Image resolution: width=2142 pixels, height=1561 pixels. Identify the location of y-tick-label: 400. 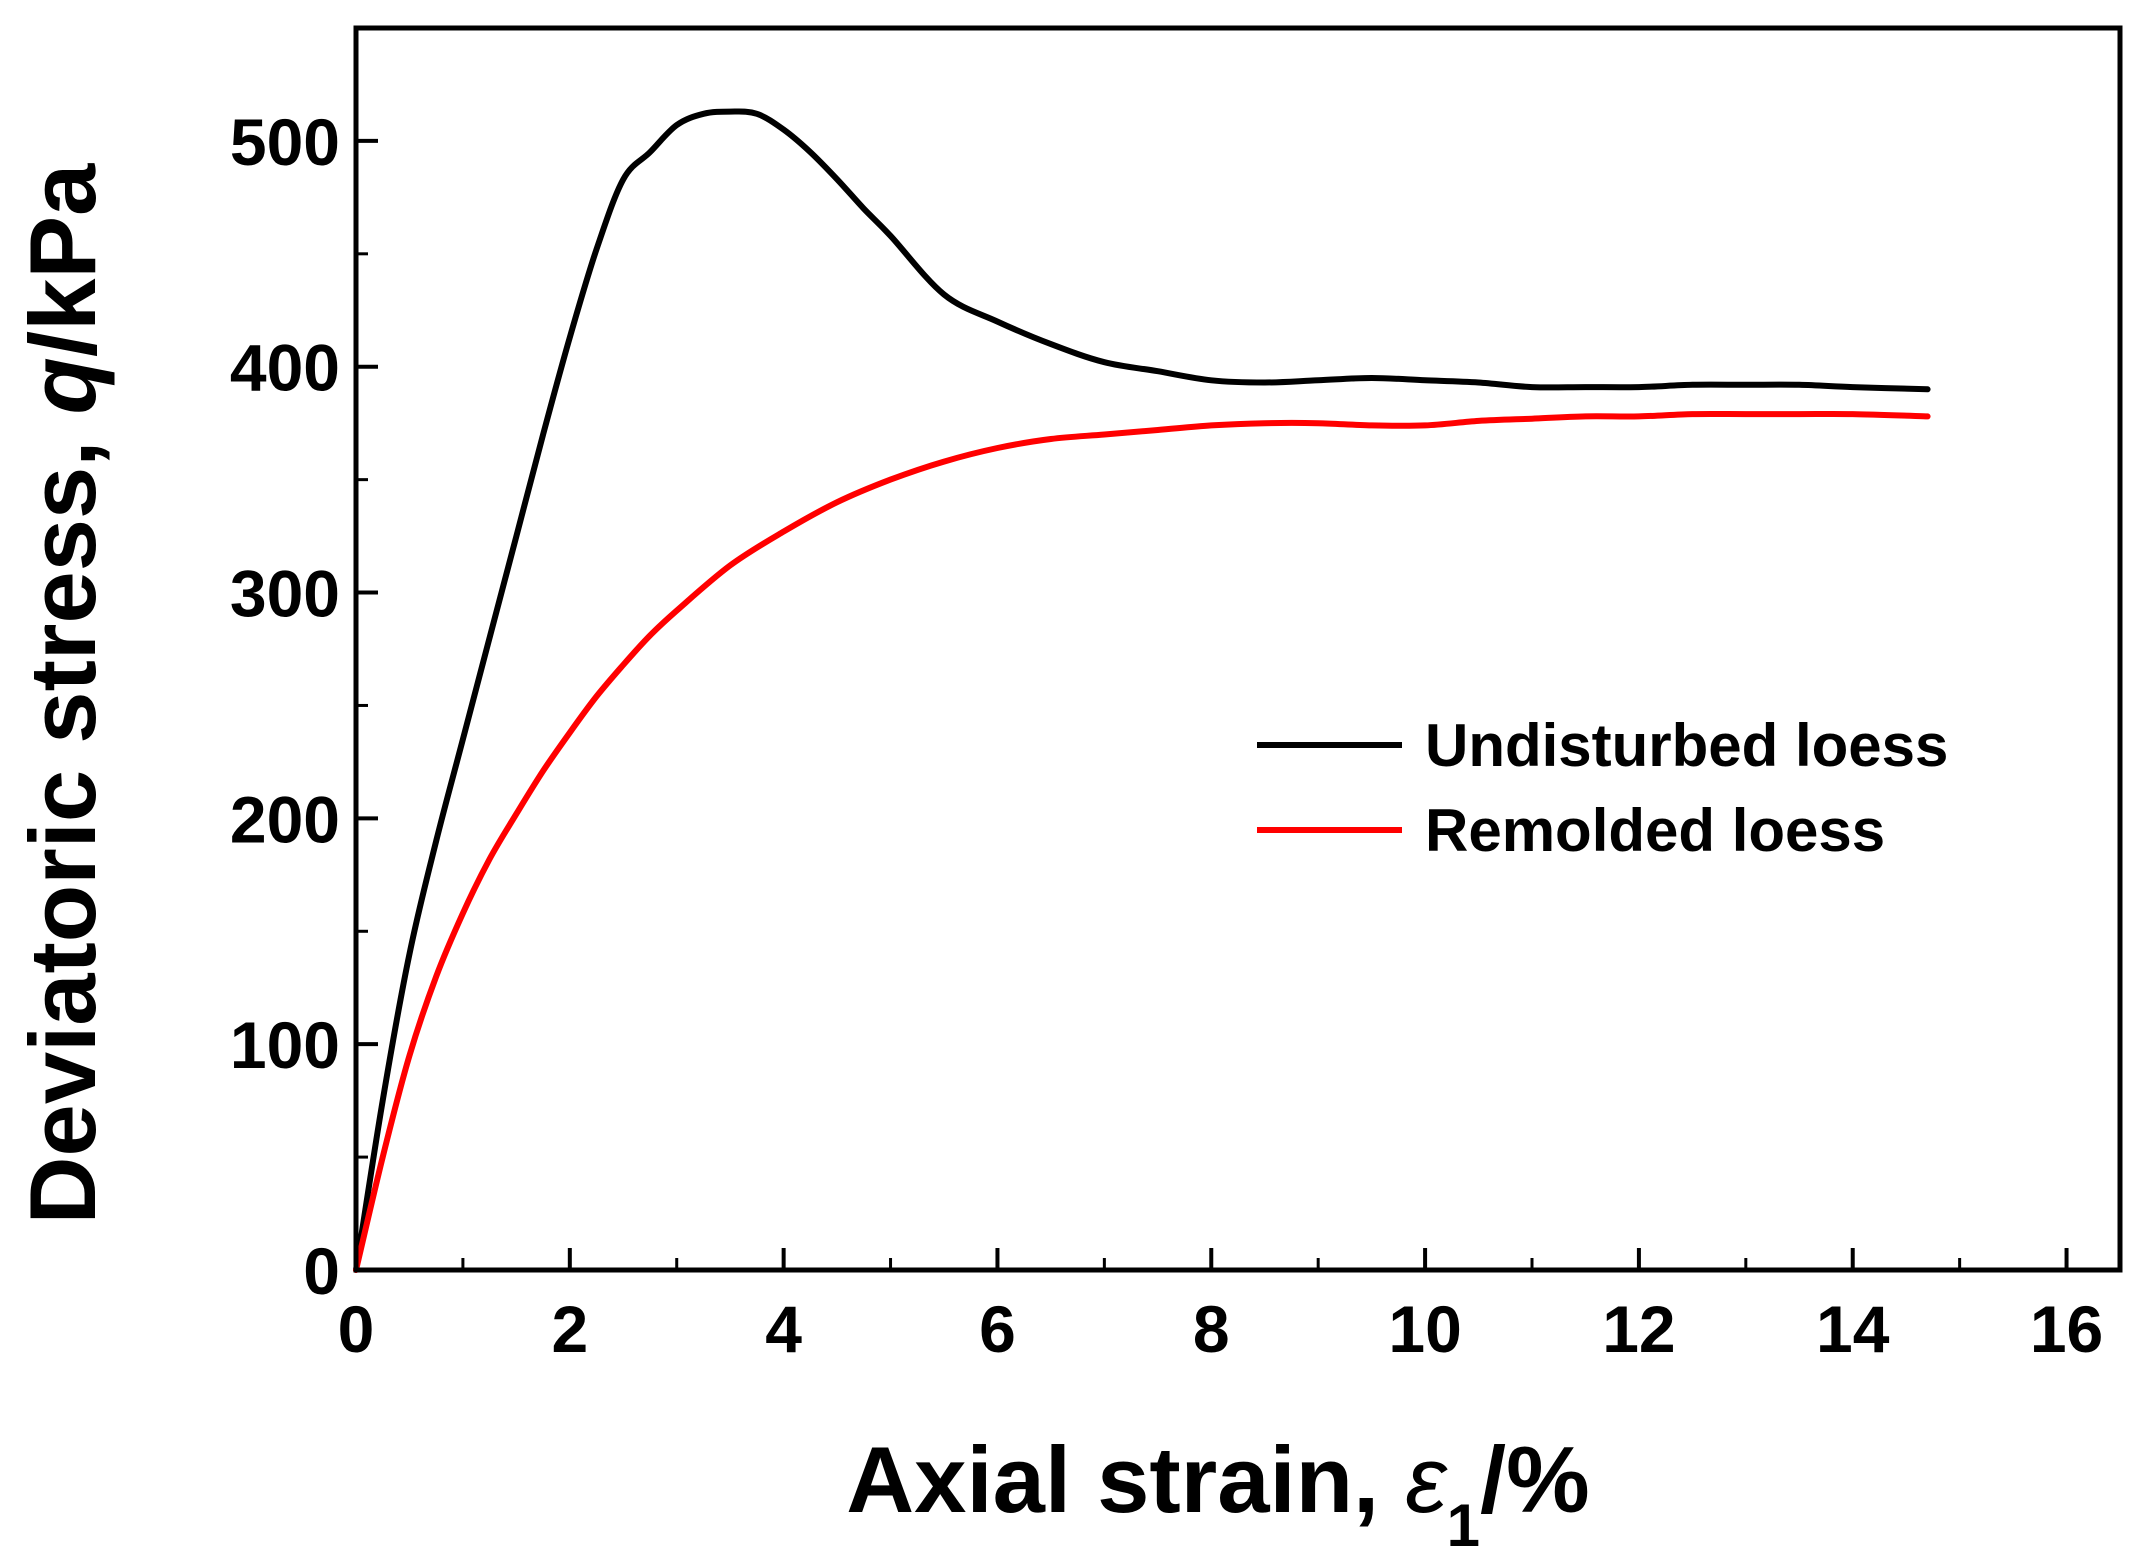
(285, 368).